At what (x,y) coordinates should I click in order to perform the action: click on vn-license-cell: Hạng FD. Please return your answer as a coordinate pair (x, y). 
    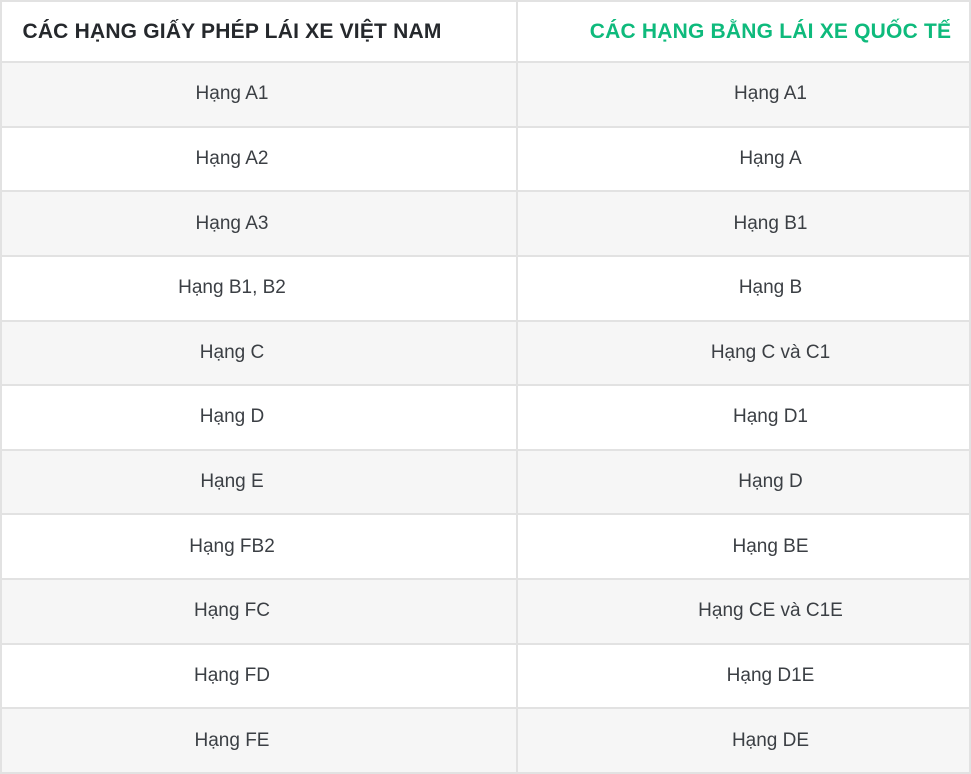
    Looking at the image, I should click on (259, 676).